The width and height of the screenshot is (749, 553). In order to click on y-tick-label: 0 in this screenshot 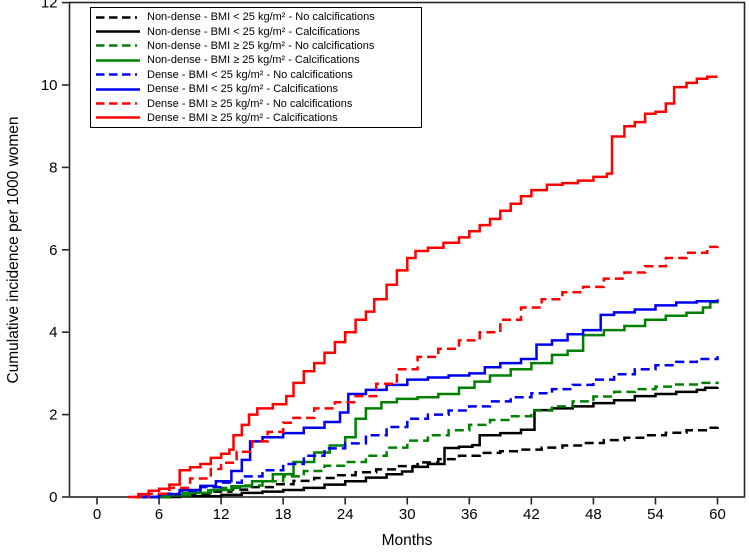, I will do `click(53, 497)`.